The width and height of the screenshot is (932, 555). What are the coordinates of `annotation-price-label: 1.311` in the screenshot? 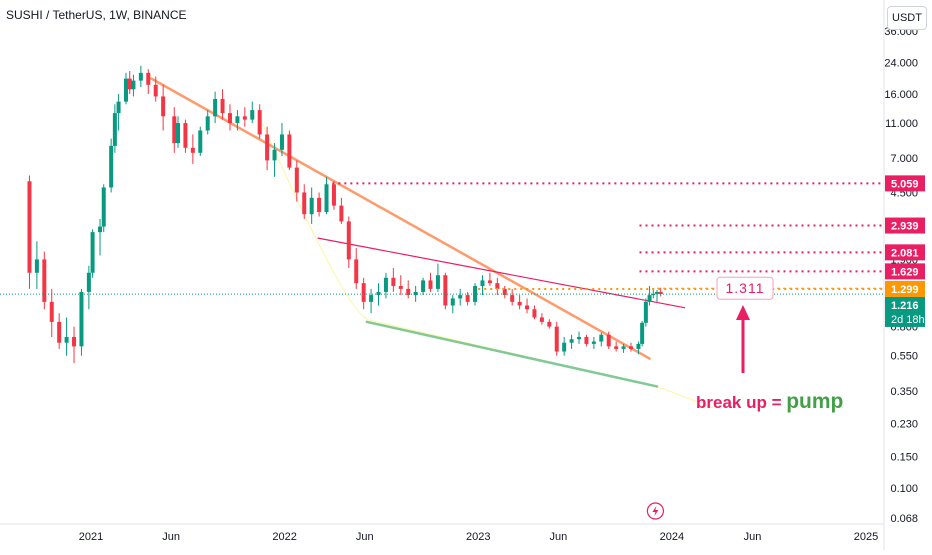 It's located at (745, 288).